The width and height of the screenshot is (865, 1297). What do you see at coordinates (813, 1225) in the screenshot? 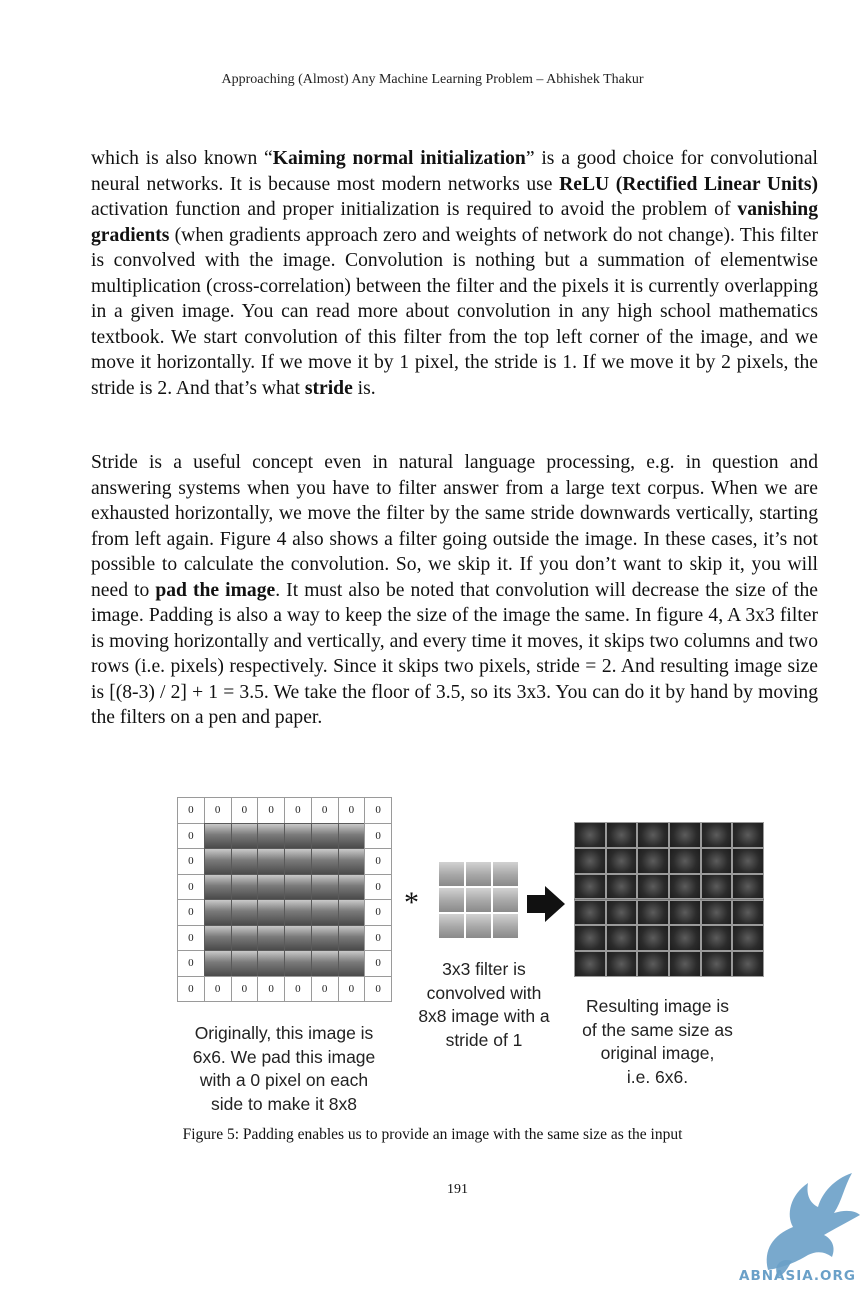
I see `bird-logo-watermark` at bounding box center [813, 1225].